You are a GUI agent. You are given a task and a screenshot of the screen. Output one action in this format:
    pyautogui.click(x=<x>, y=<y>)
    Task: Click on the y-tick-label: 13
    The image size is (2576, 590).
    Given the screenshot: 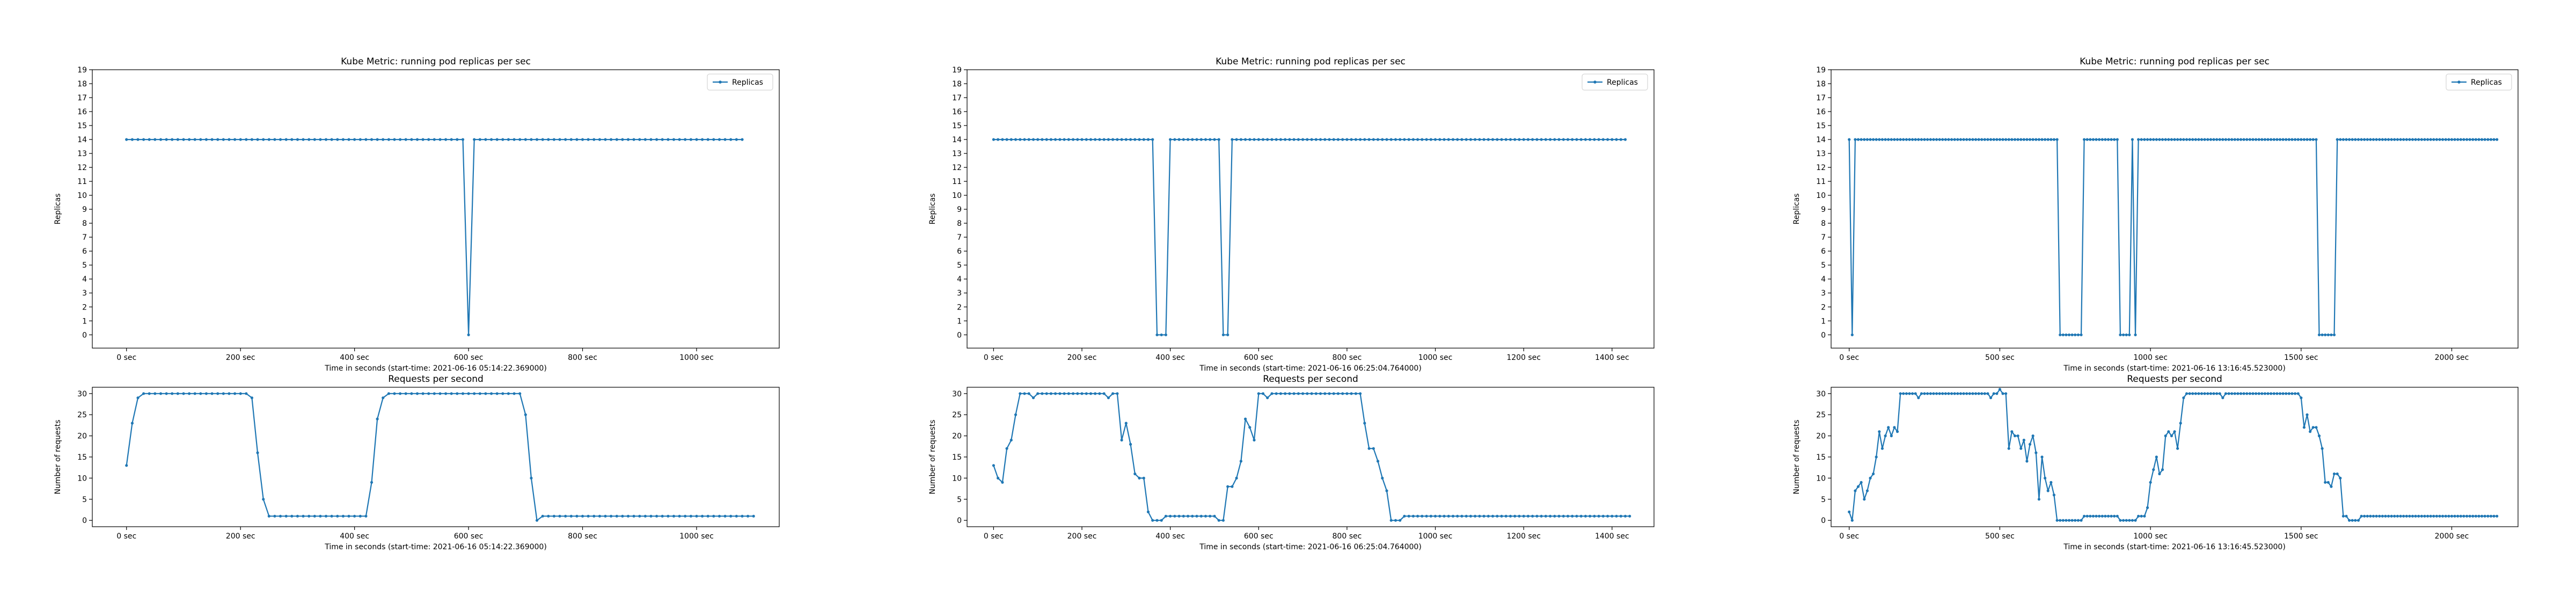 What is the action you would take?
    pyautogui.click(x=957, y=154)
    